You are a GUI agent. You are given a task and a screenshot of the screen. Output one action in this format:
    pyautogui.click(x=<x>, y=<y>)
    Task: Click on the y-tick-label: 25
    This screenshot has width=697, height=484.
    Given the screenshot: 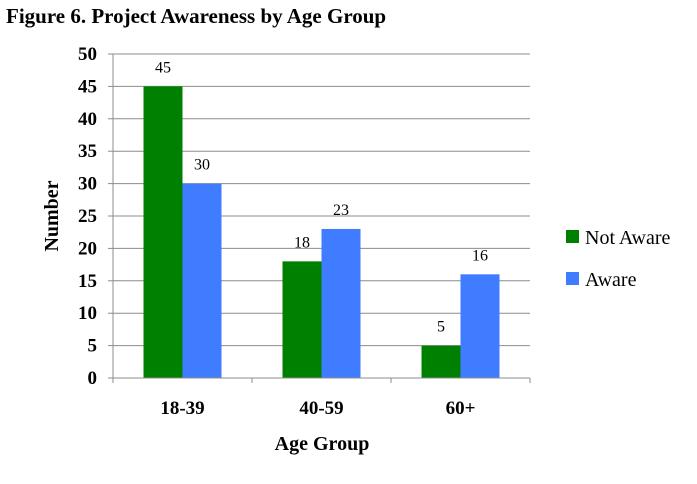 What is the action you would take?
    pyautogui.click(x=87, y=216)
    